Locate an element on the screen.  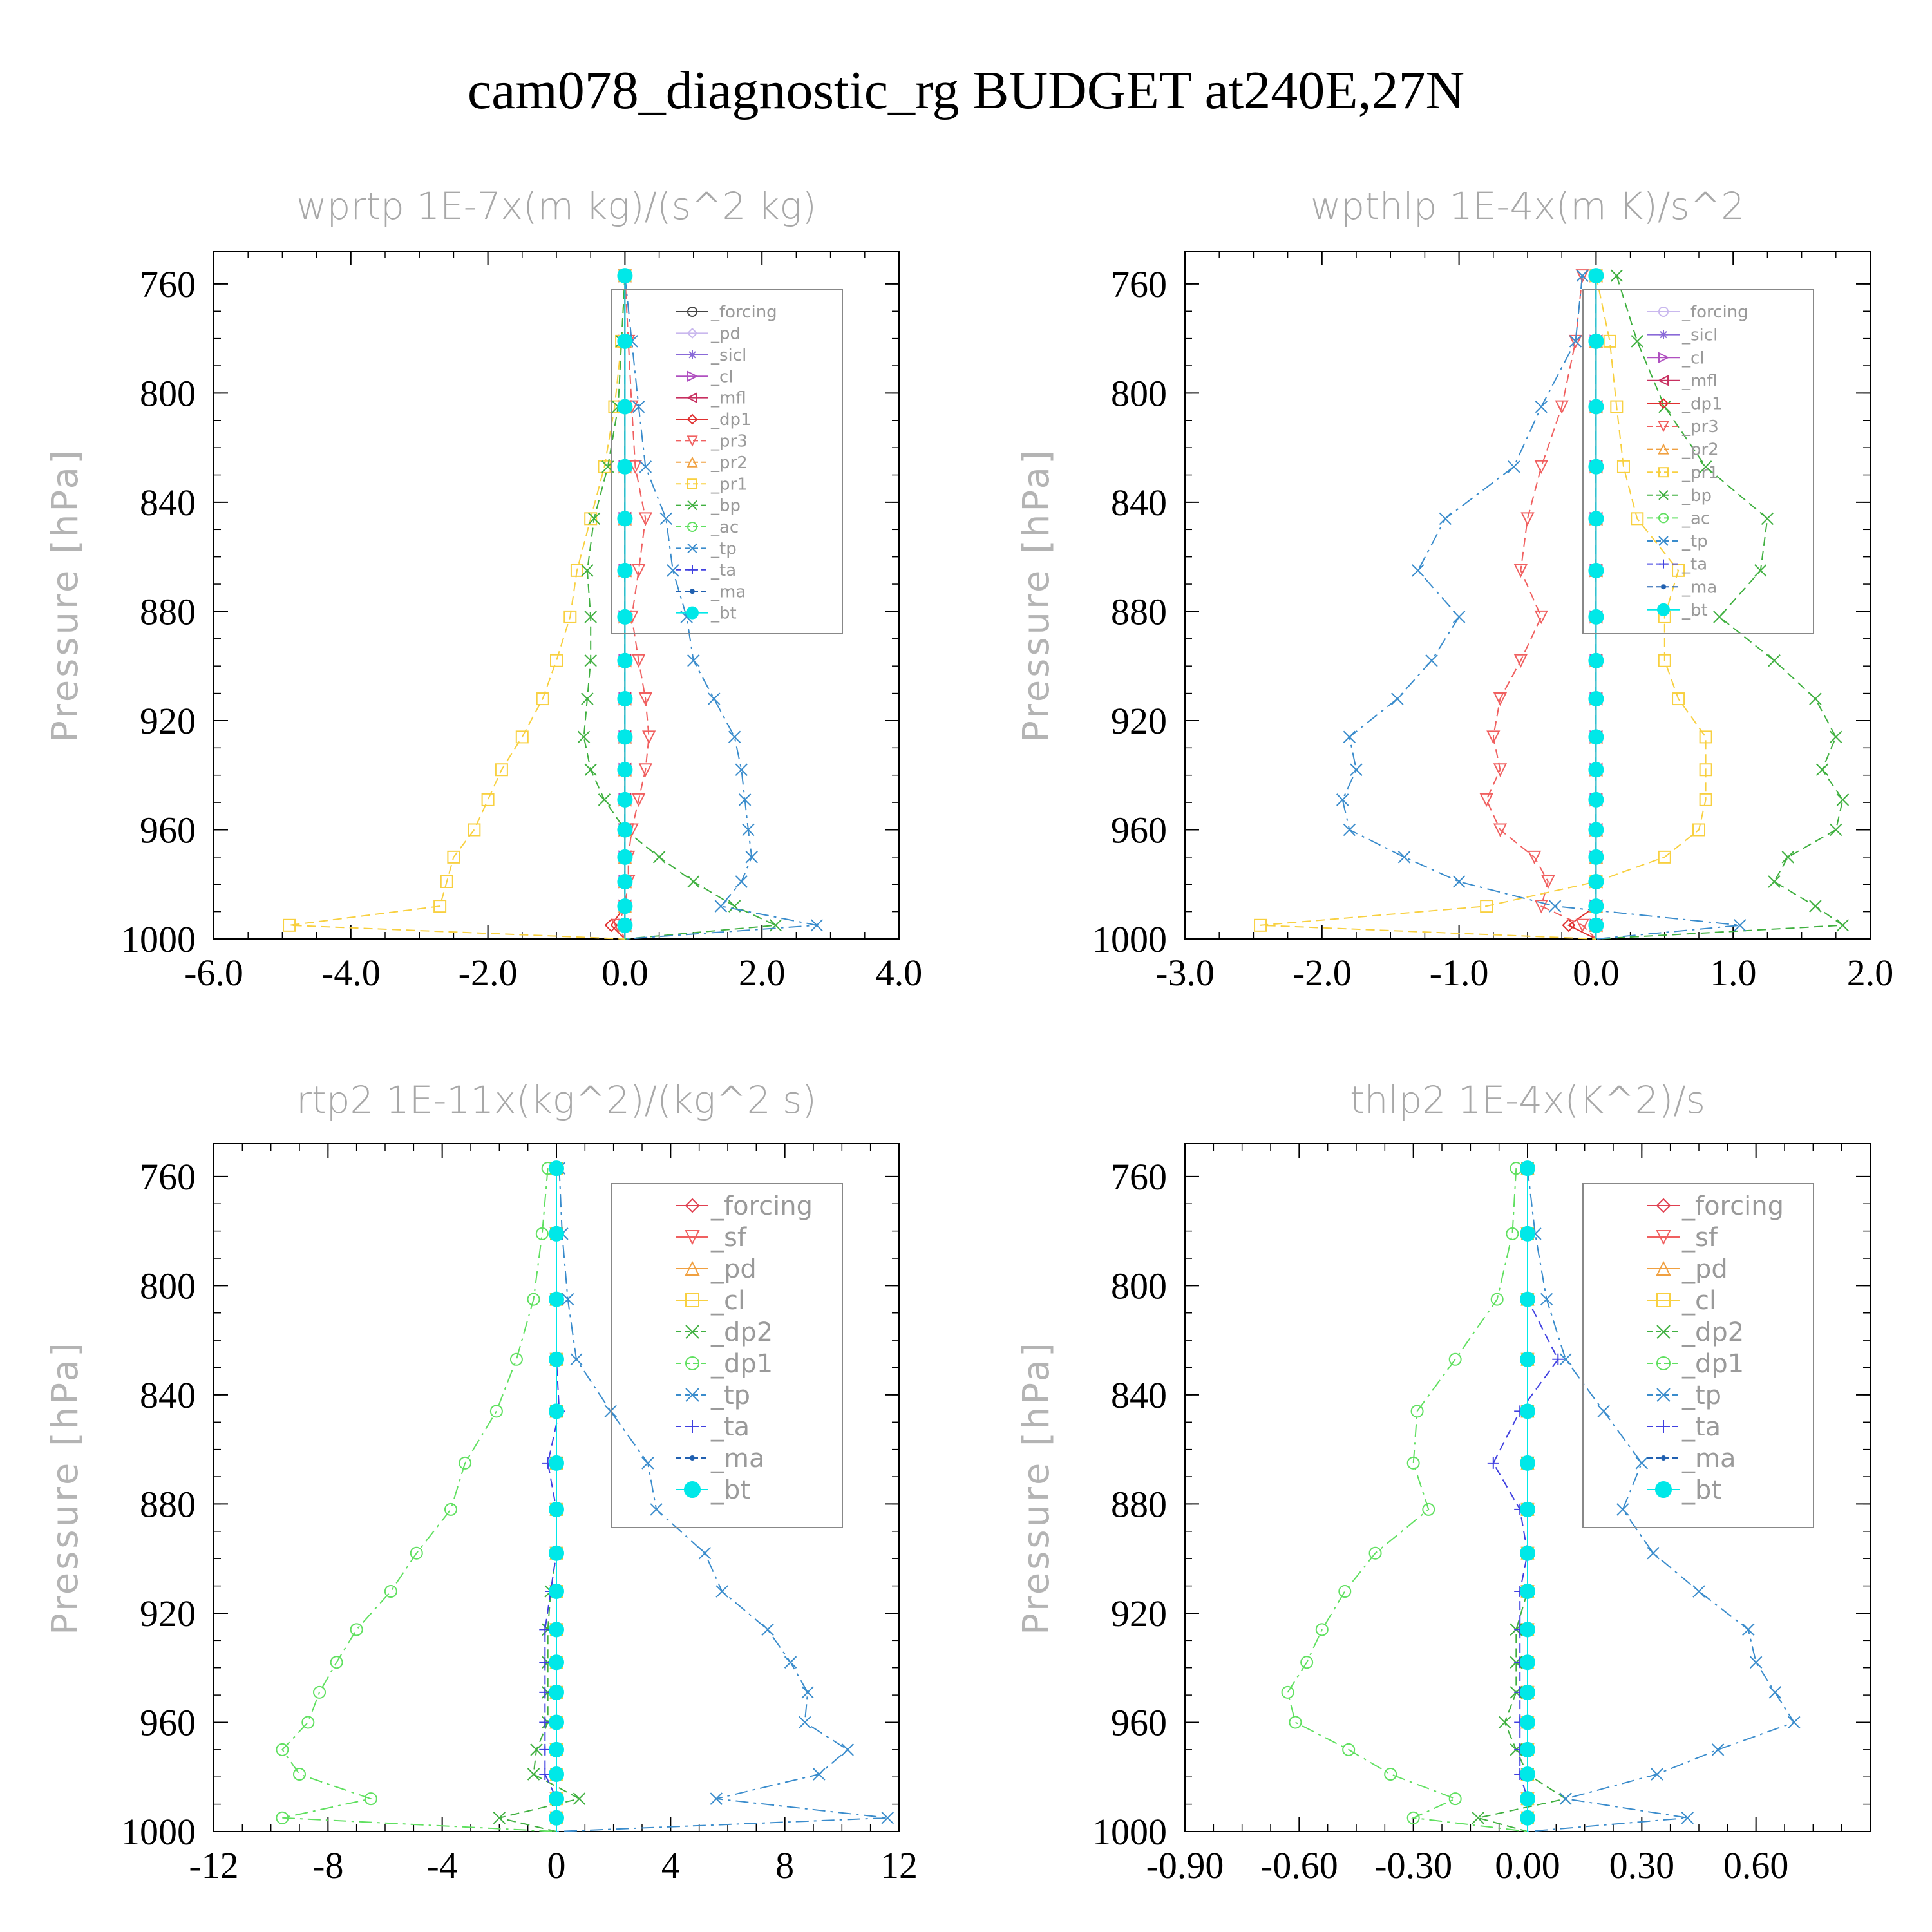
legend-entry: _bp is located at coordinates (1696, 496).